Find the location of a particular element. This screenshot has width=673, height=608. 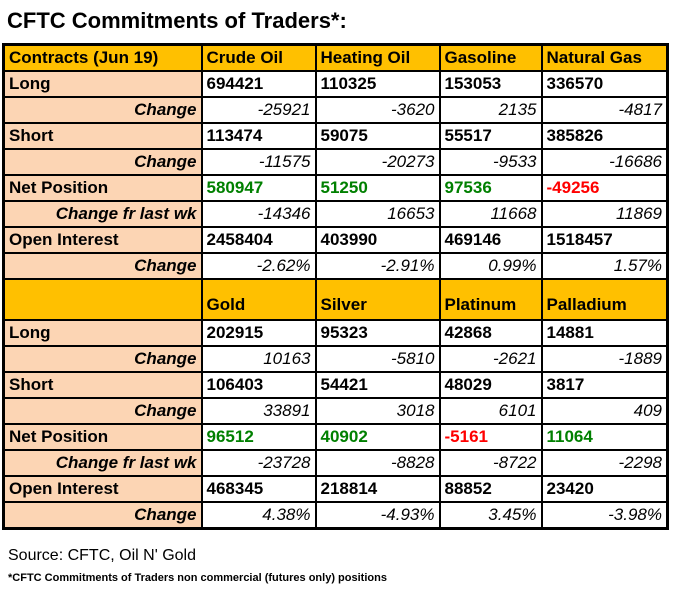

column-header: Heating Oil is located at coordinates (377, 57).